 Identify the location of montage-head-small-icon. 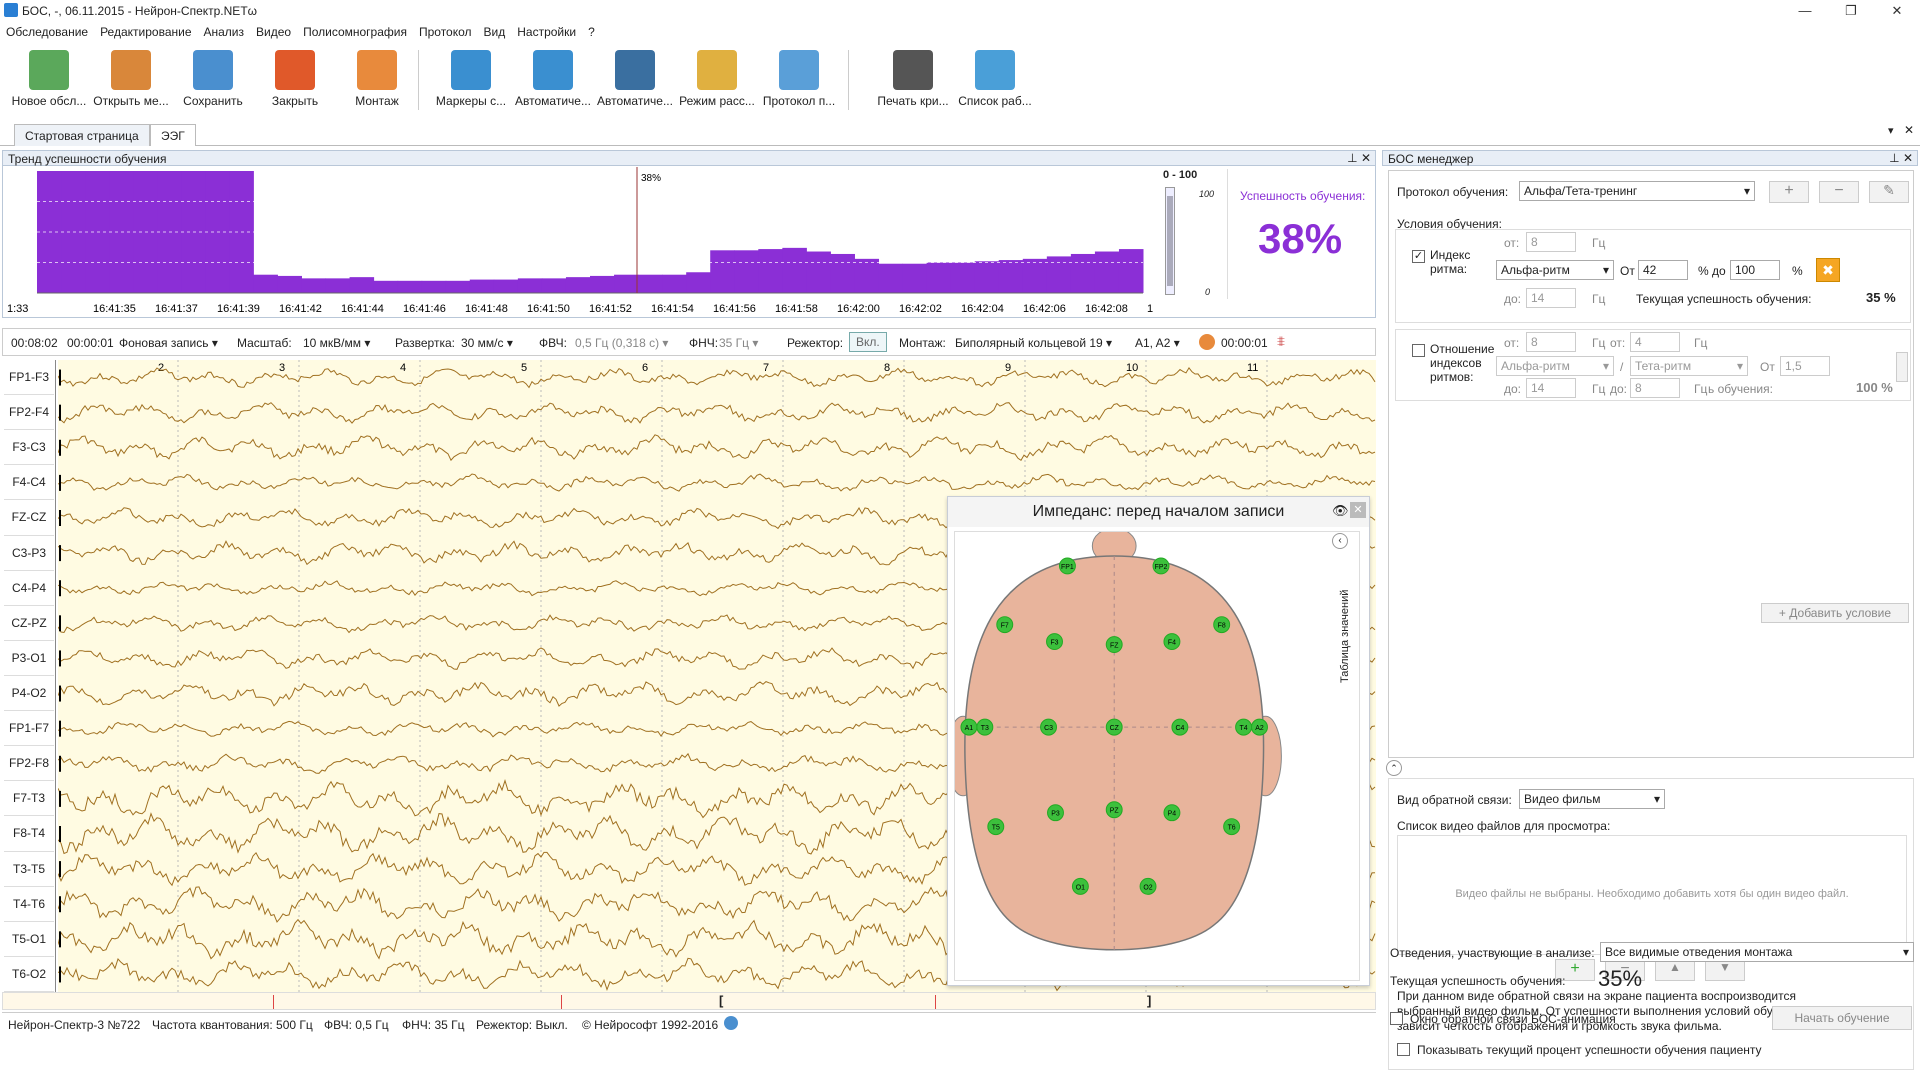
(1207, 342).